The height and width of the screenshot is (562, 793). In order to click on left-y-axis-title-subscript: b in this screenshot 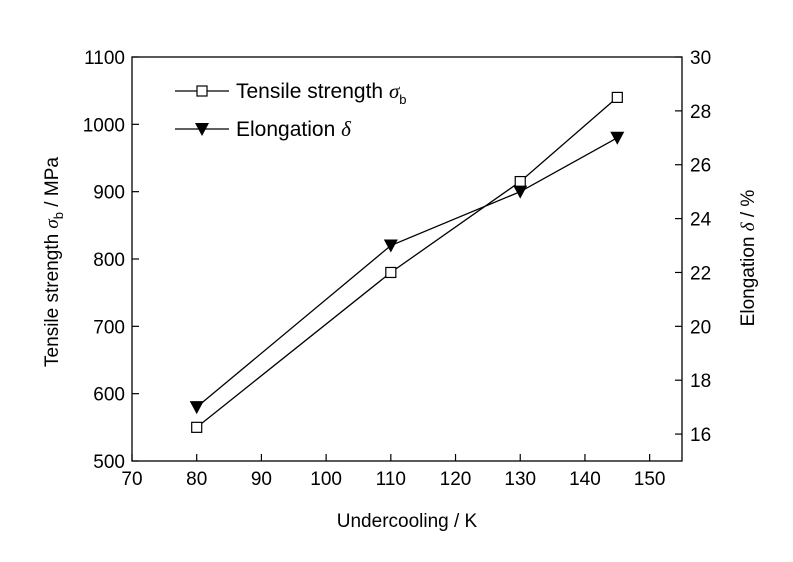, I will do `click(58, 215)`.